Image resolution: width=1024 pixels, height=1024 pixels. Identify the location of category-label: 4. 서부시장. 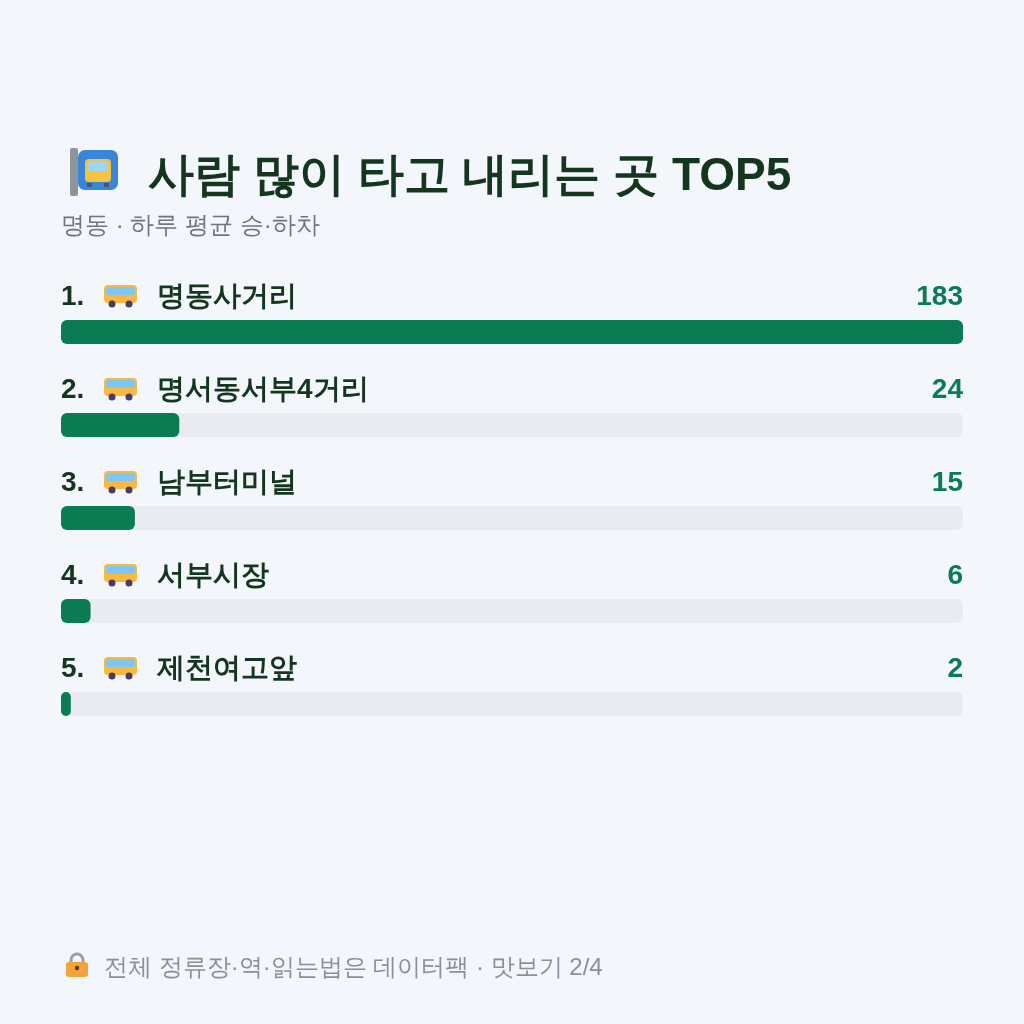
(165, 574).